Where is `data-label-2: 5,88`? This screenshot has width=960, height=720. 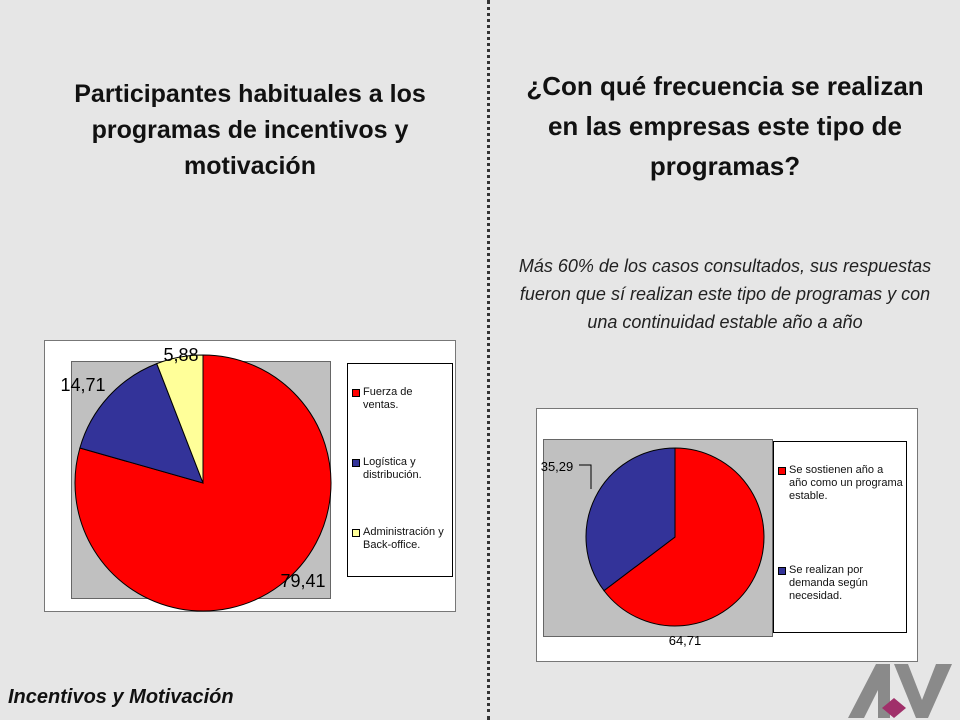 data-label-2: 5,88 is located at coordinates (180, 355).